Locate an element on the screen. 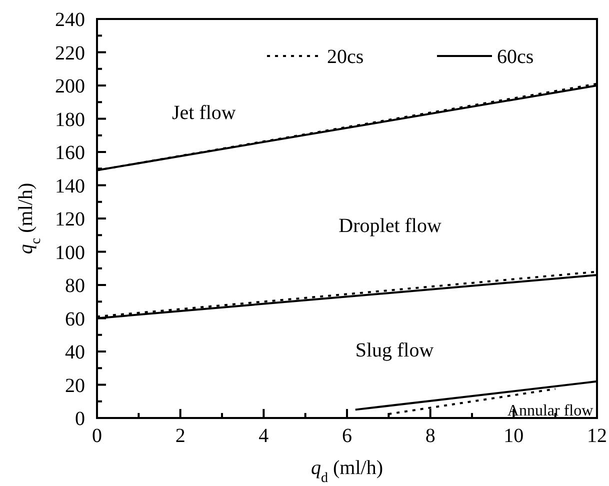 The width and height of the screenshot is (609, 486). x-tick-label: 10 is located at coordinates (514, 436).